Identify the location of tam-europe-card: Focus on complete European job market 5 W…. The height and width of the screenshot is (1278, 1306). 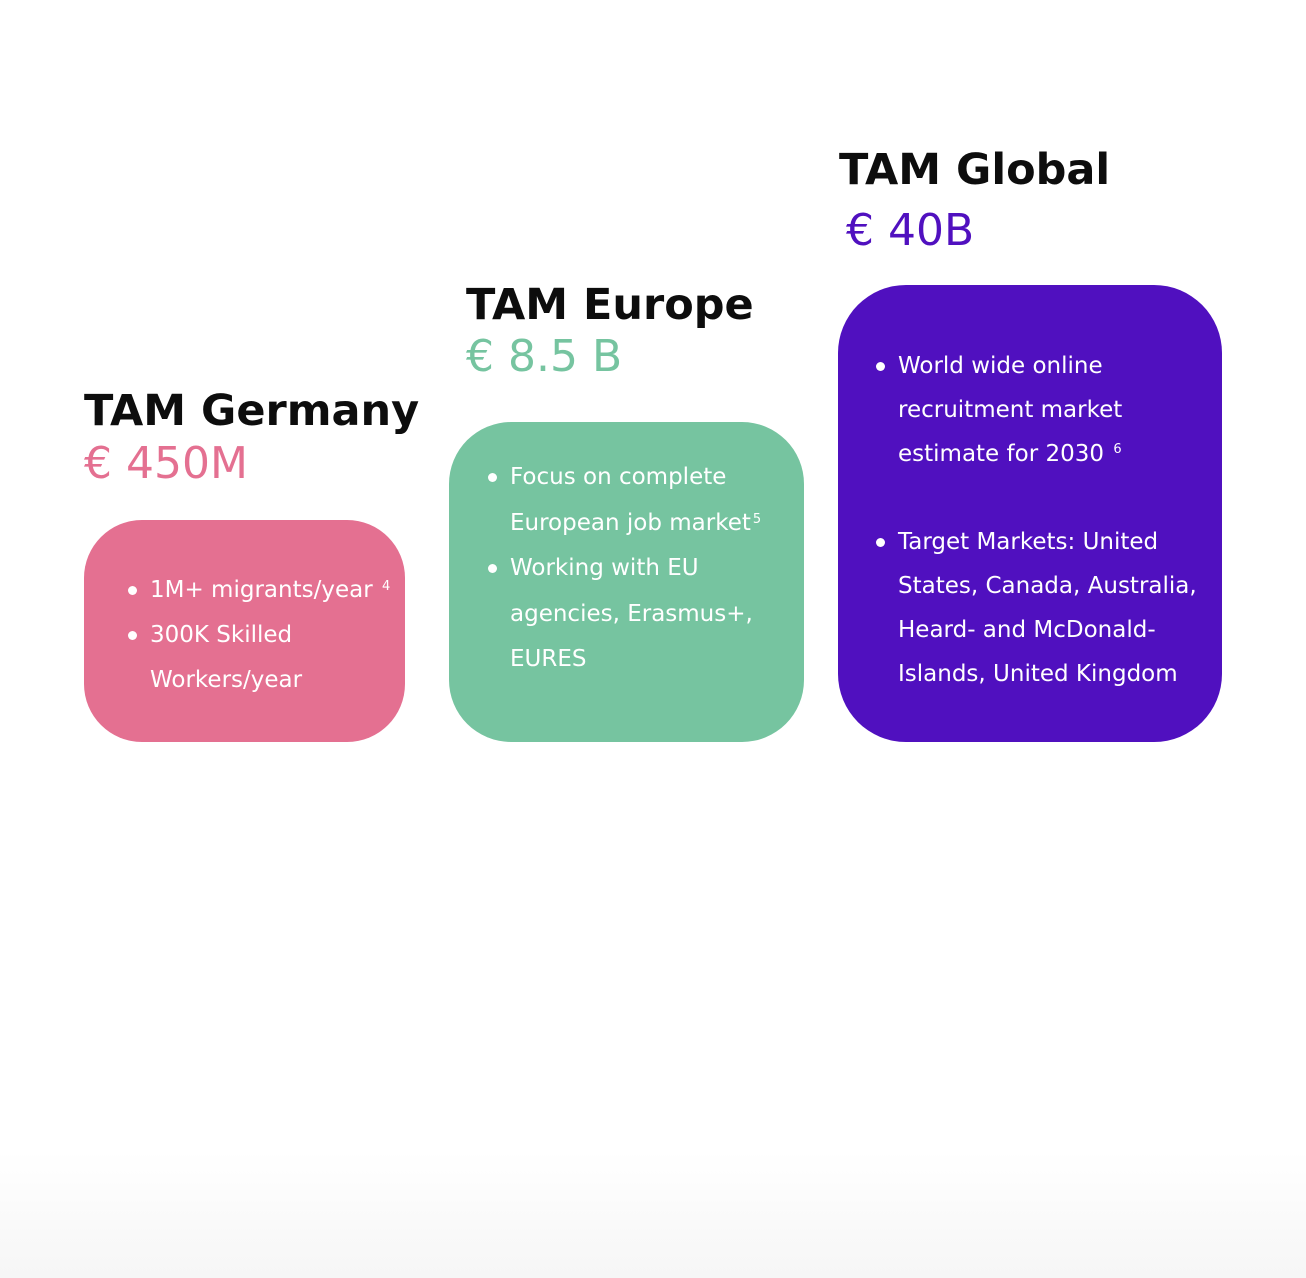
(626, 582).